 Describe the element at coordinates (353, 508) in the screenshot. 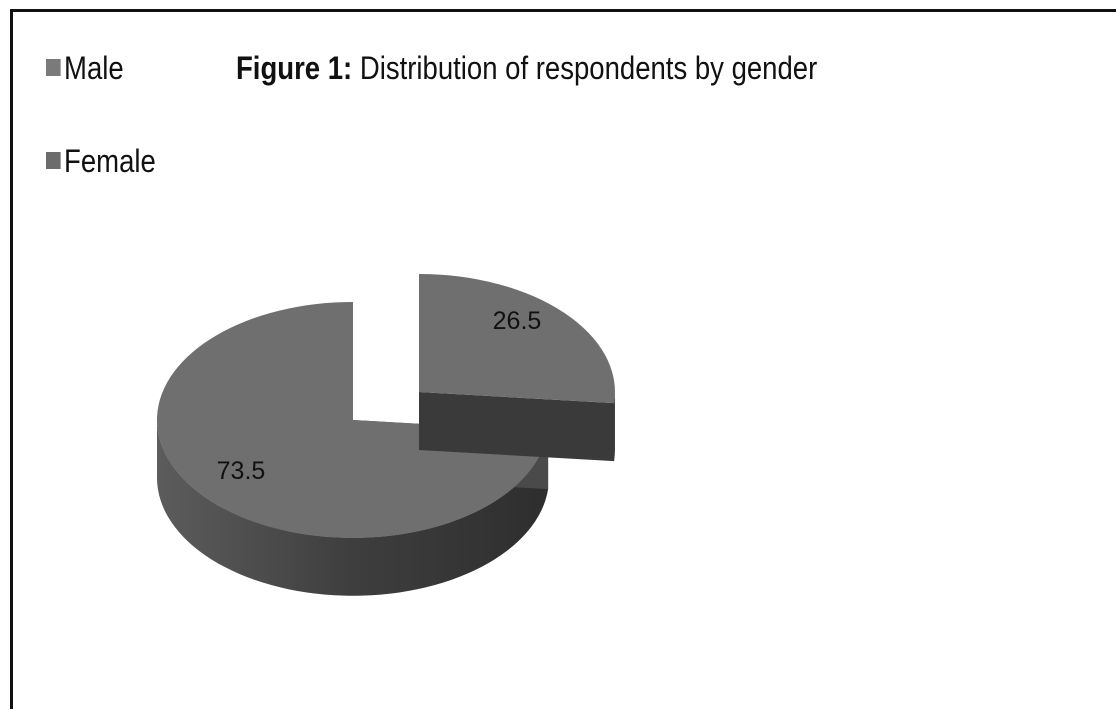

I see `pie-slice-female-side` at that location.